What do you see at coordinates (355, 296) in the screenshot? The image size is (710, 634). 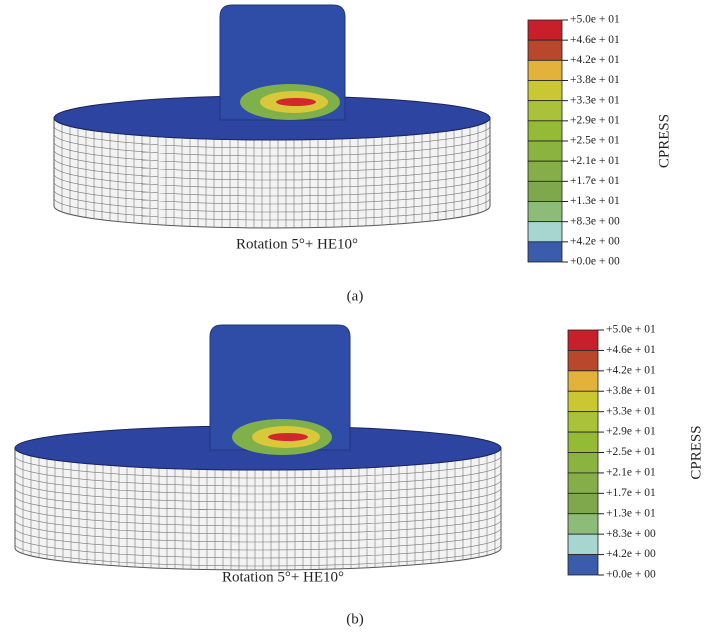 I see `panel-label: (a)` at bounding box center [355, 296].